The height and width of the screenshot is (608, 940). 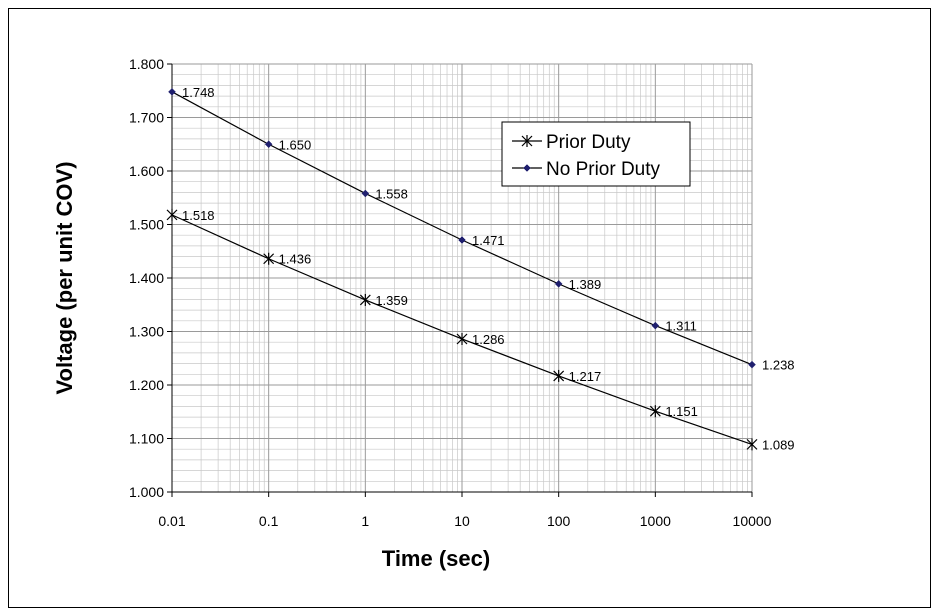 I want to click on x-axis-title: Time (sec), so click(x=436, y=558).